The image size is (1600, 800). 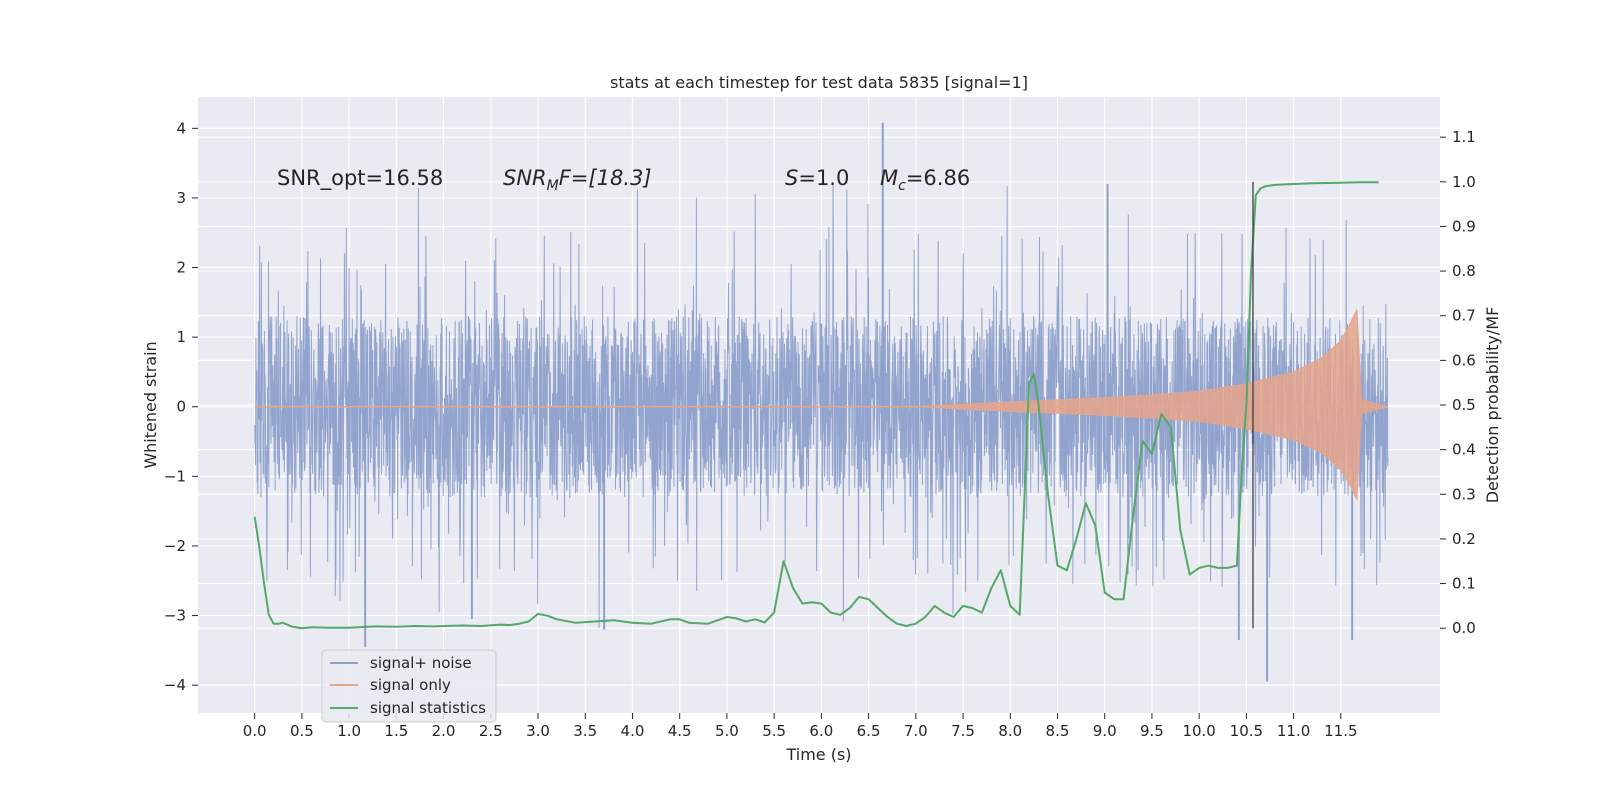 I want to click on y-right-tick-label: 0.0, so click(x=1464, y=628).